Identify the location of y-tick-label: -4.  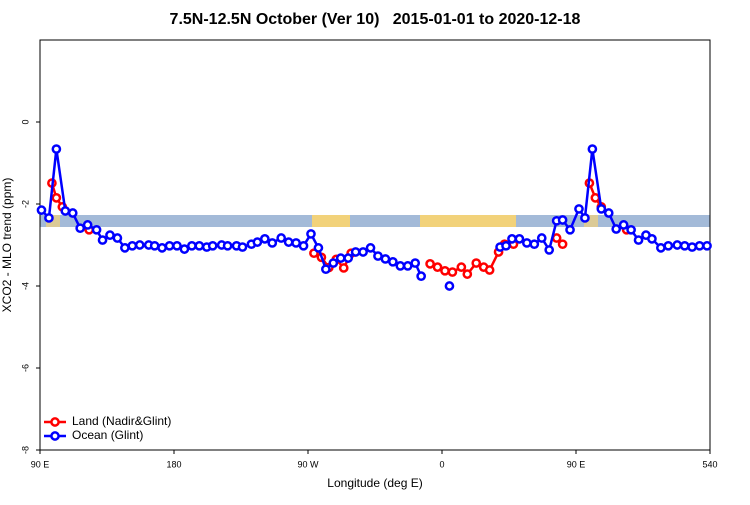
(25, 286).